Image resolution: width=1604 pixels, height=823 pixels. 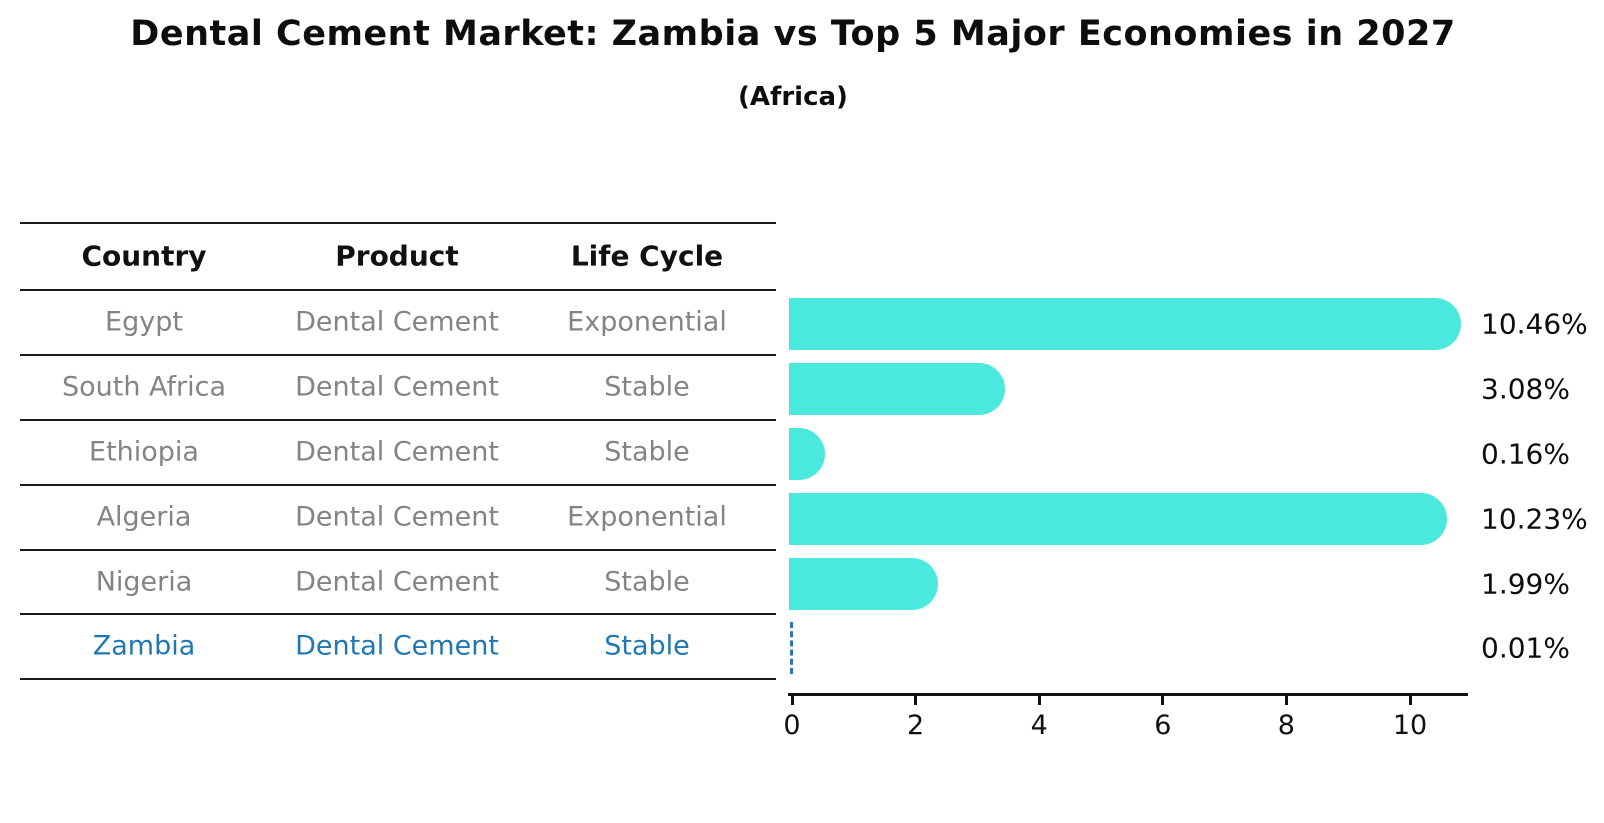 I want to click on x-tick-label-6: 6, so click(x=1163, y=725).